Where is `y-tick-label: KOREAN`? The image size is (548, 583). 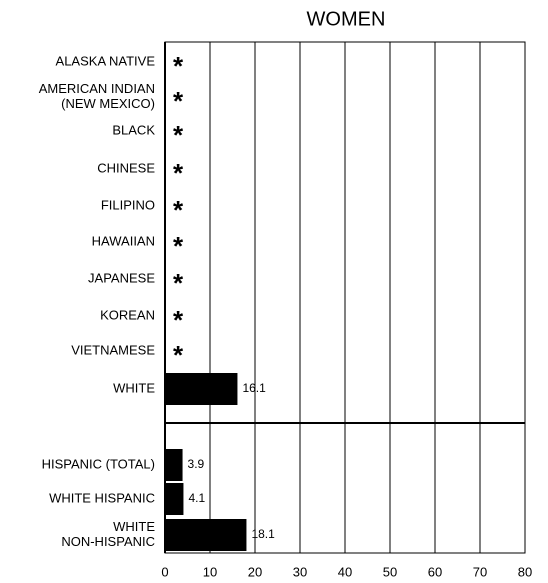 y-tick-label: KOREAN is located at coordinates (127, 314).